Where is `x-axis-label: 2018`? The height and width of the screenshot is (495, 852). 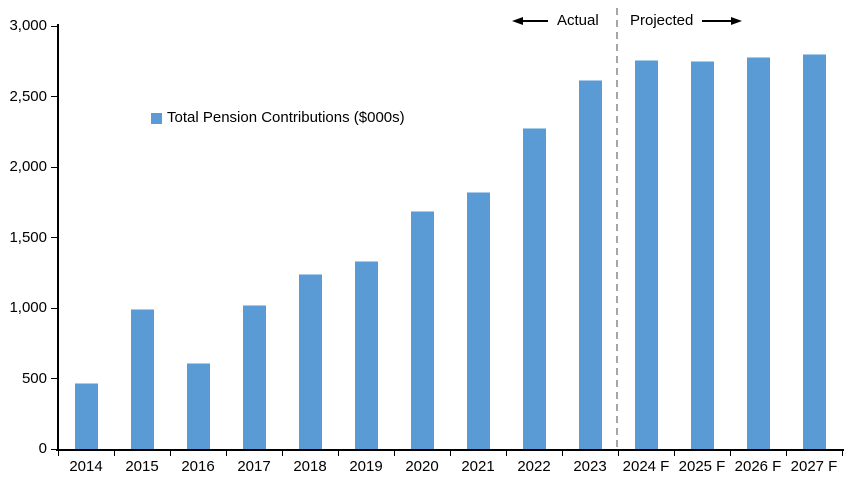 x-axis-label: 2018 is located at coordinates (310, 466).